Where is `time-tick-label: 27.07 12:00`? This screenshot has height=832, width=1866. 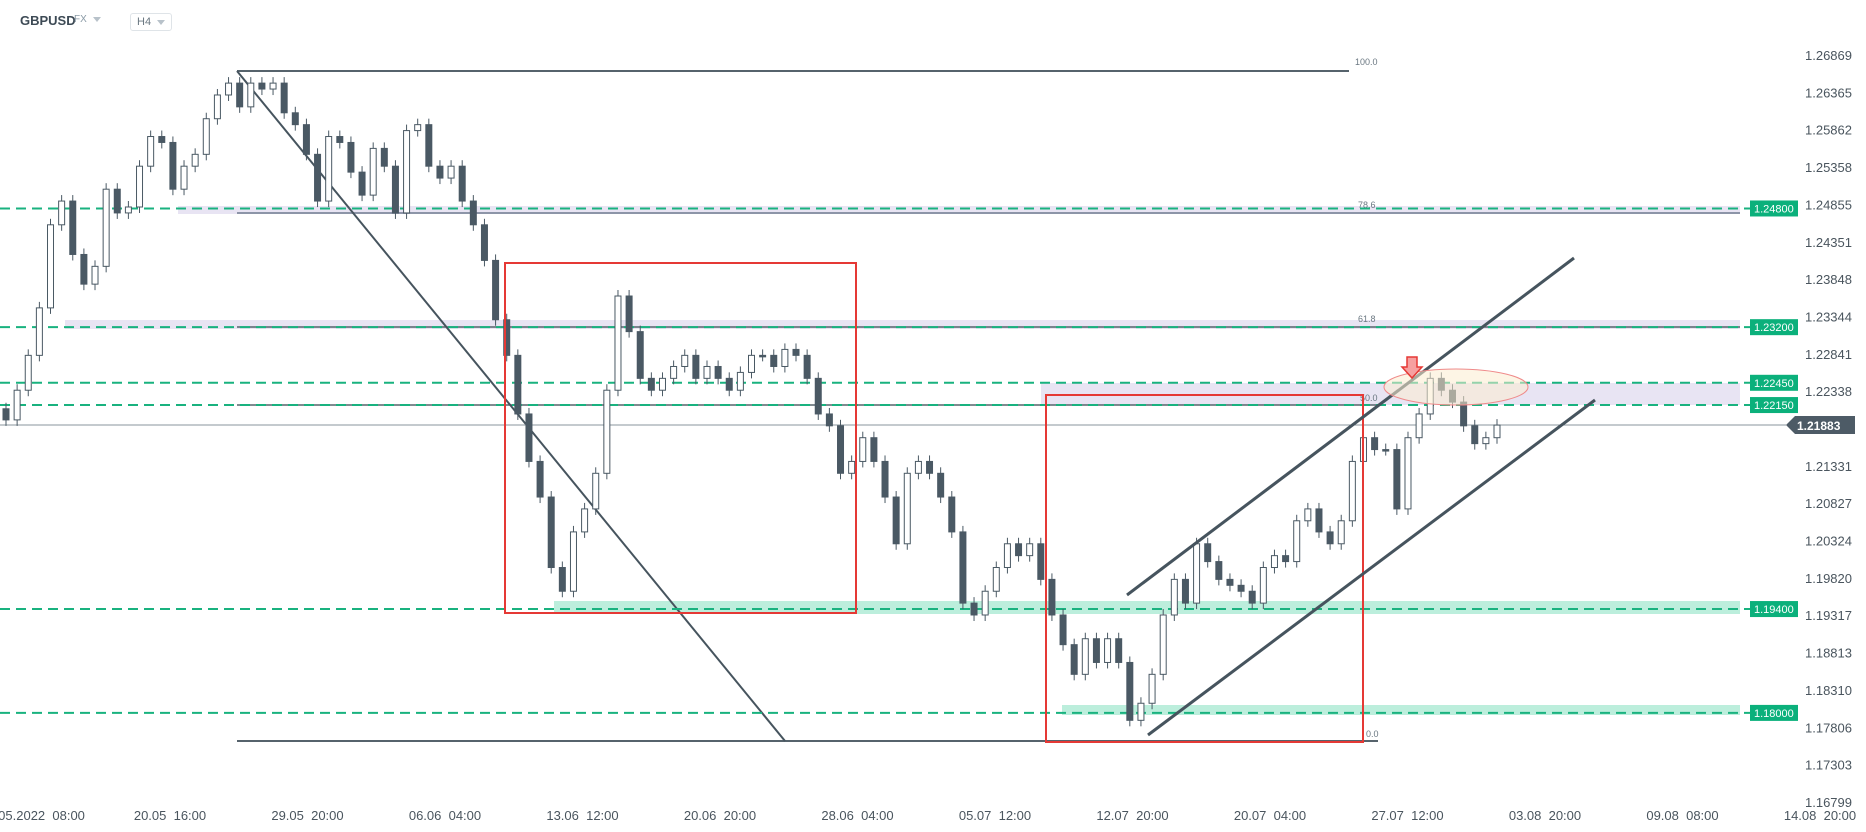
time-tick-label: 27.07 12:00 is located at coordinates (1407, 815).